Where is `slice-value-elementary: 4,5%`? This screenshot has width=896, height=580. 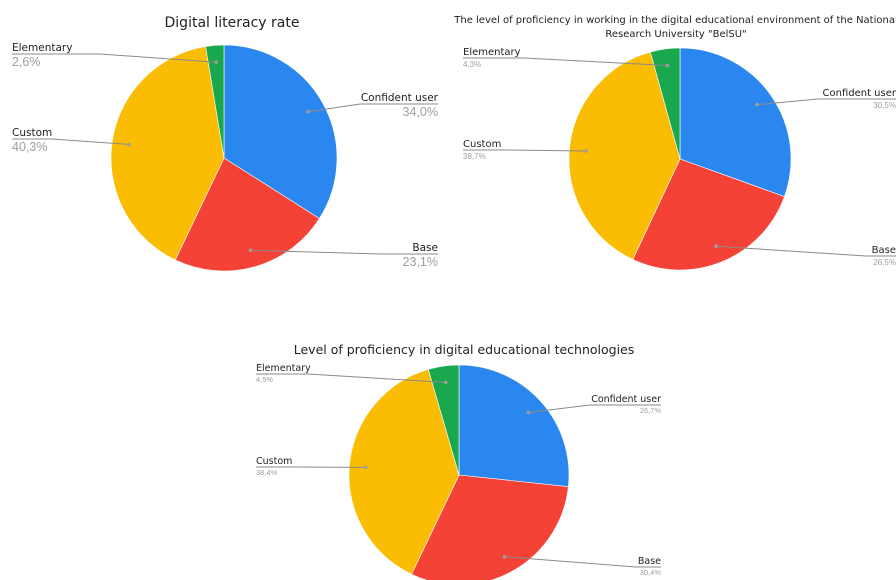 slice-value-elementary: 4,5% is located at coordinates (264, 379).